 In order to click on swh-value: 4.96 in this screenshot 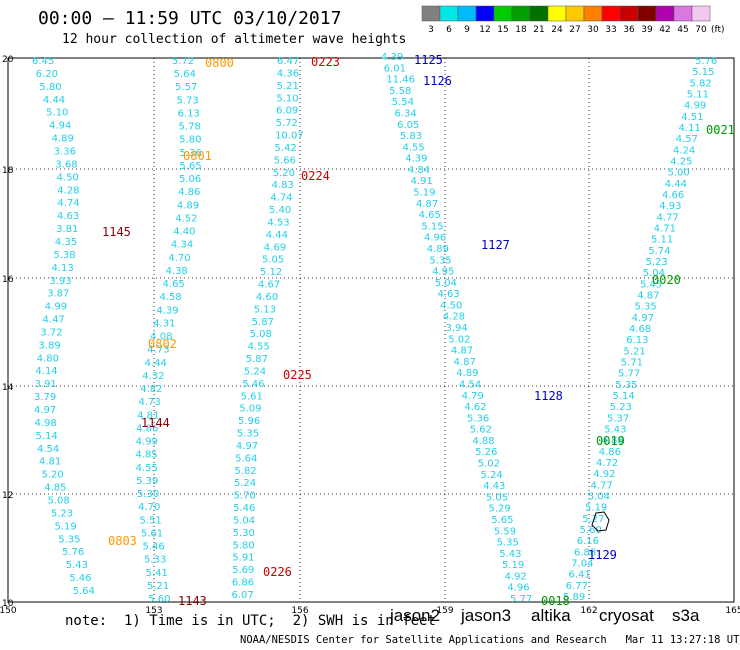, I will do `click(518, 588)`.